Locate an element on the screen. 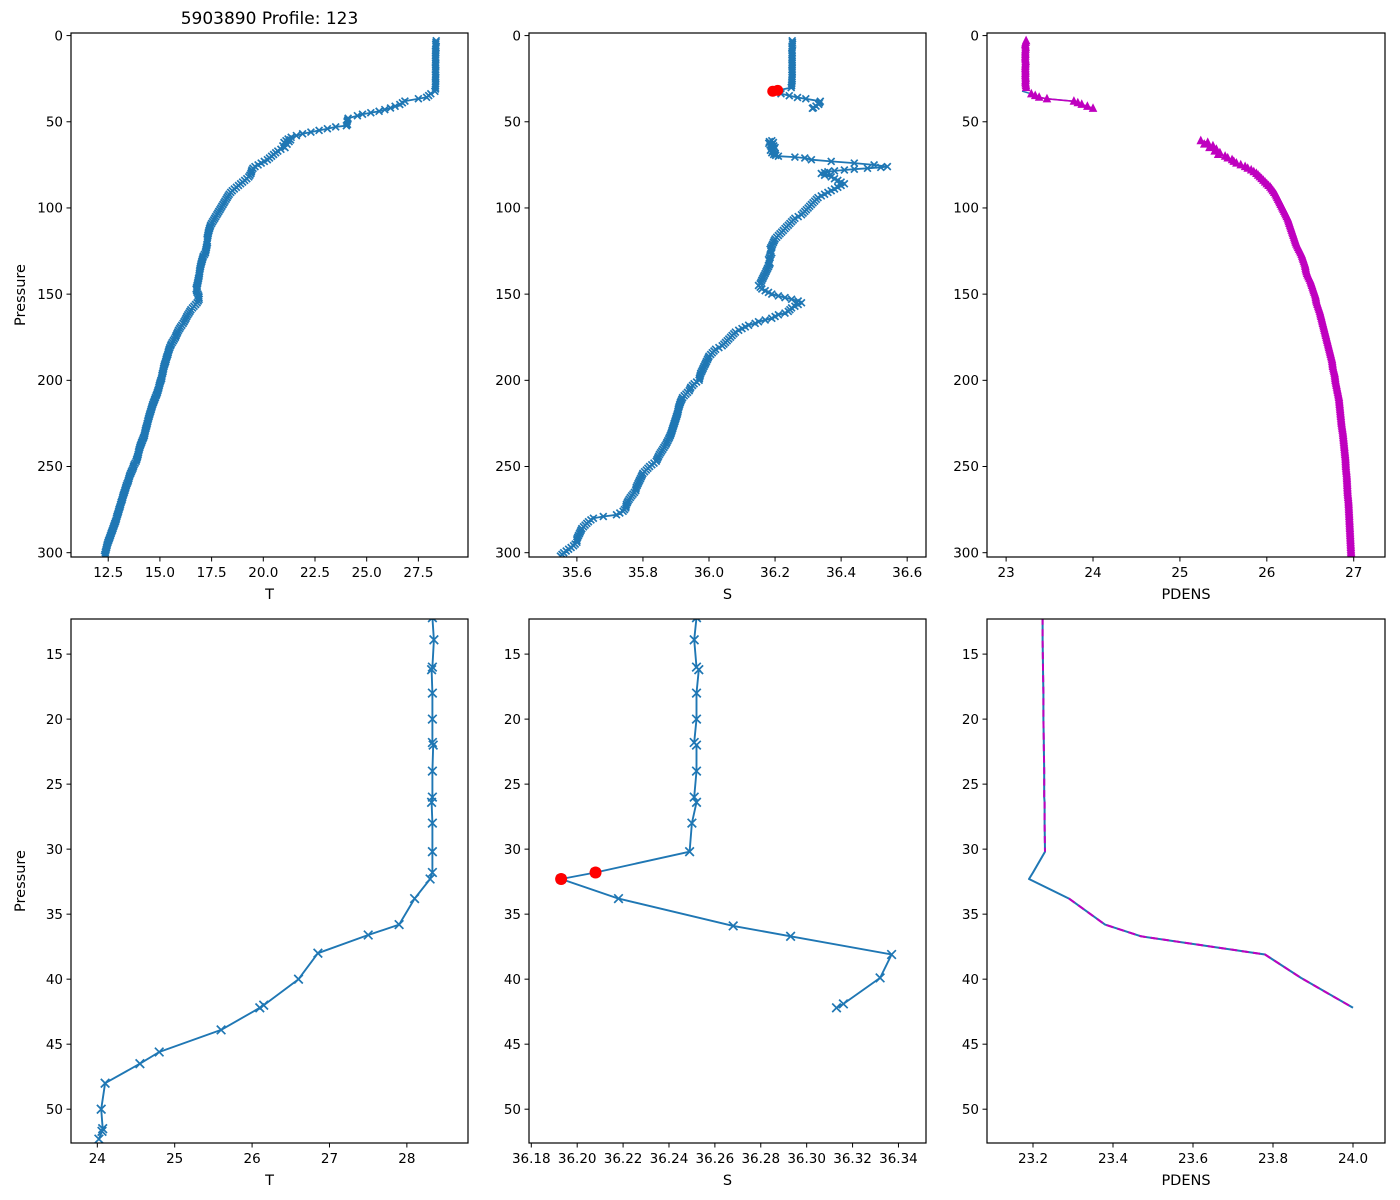 The width and height of the screenshot is (1400, 1200). x-tick-label: 25 is located at coordinates (174, 1159).